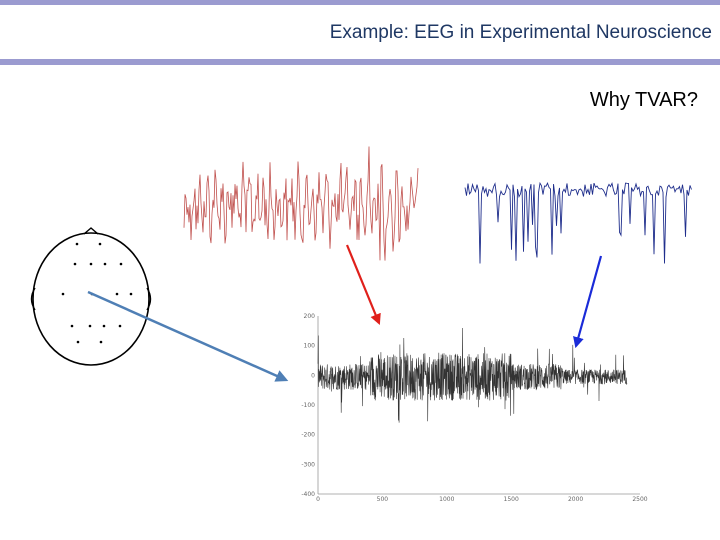 The image size is (720, 540). I want to click on red-arrow, so click(363, 285).